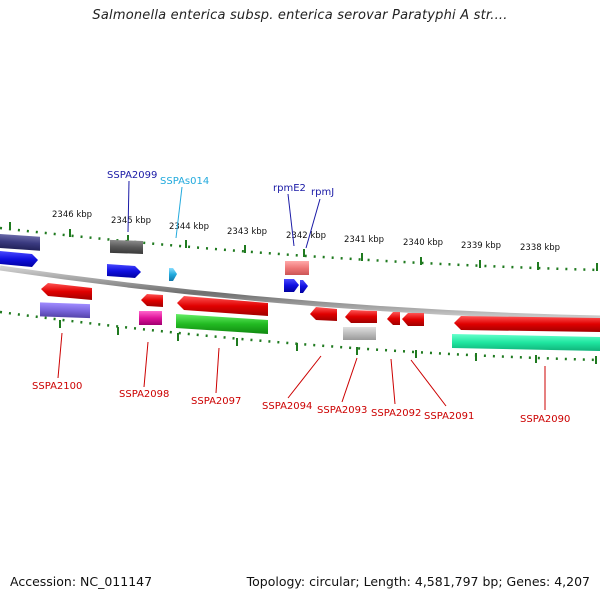 This screenshot has width=600, height=600. What do you see at coordinates (328, 342) in the screenshot?
I see `lower-major-ticks` at bounding box center [328, 342].